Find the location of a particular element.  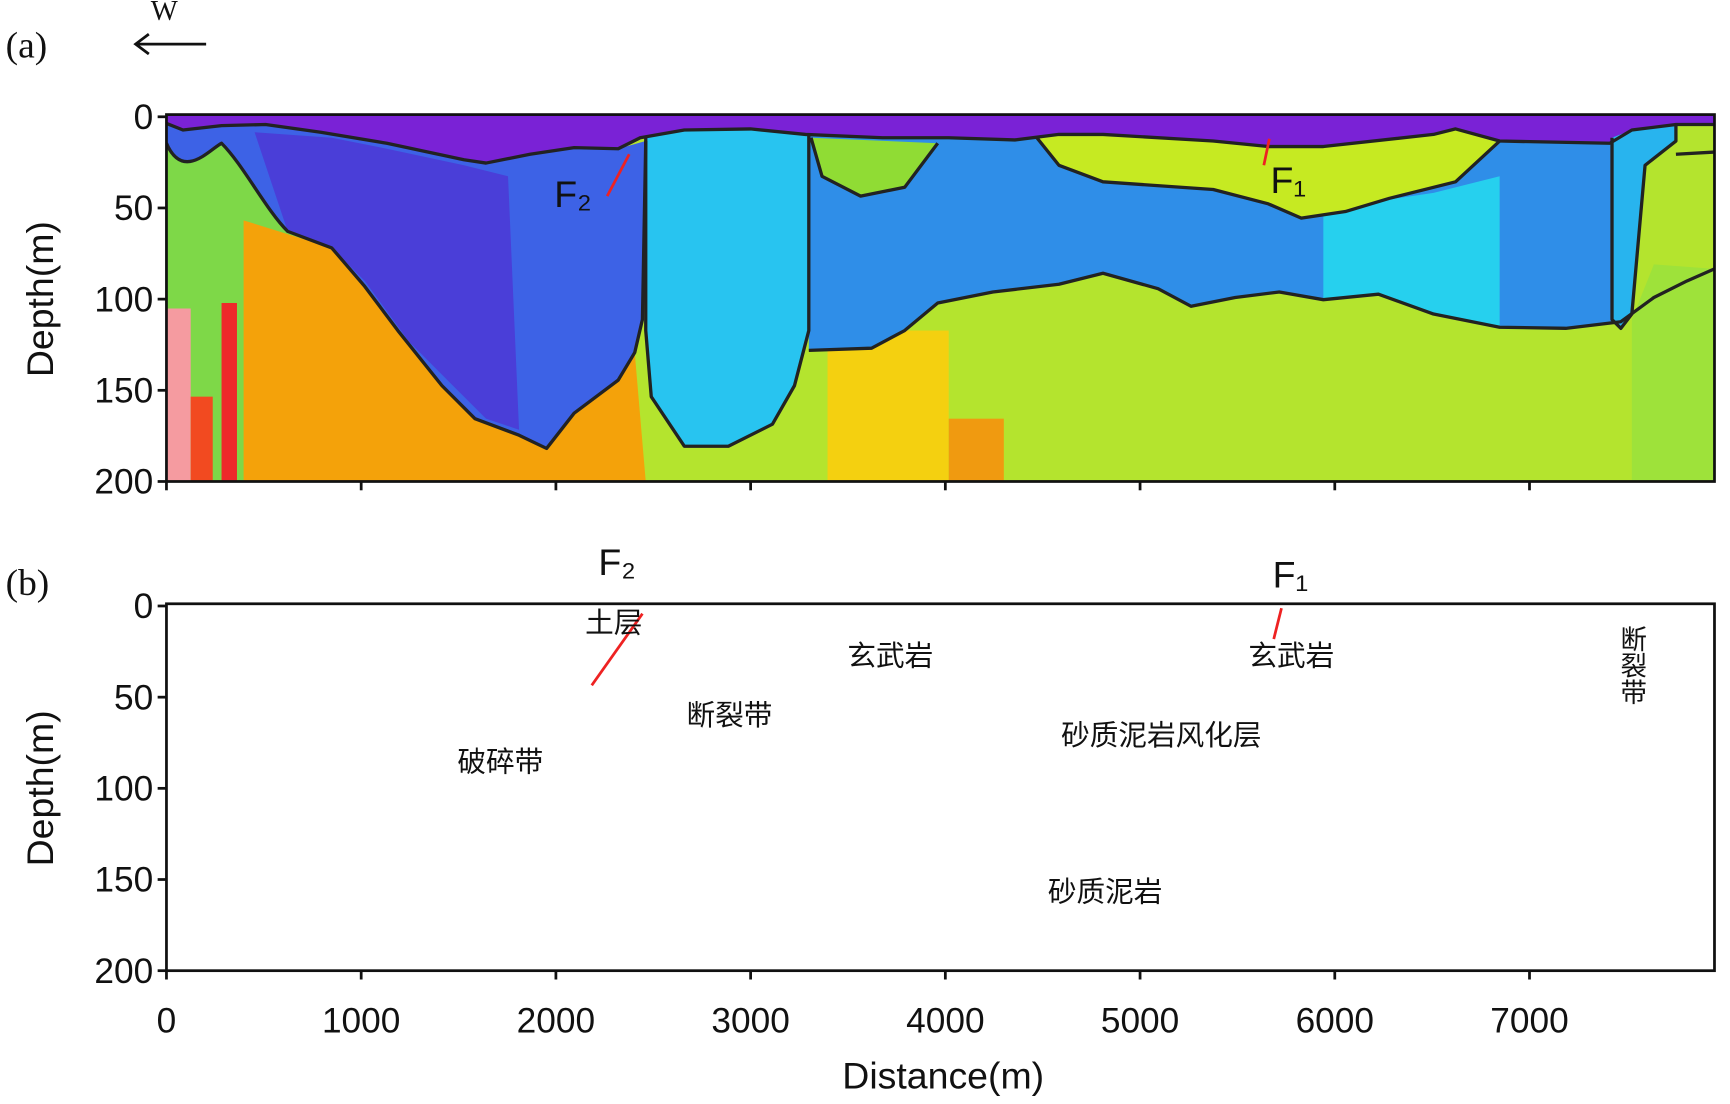

x-axis-title: Distance(m) is located at coordinates (943, 1076).